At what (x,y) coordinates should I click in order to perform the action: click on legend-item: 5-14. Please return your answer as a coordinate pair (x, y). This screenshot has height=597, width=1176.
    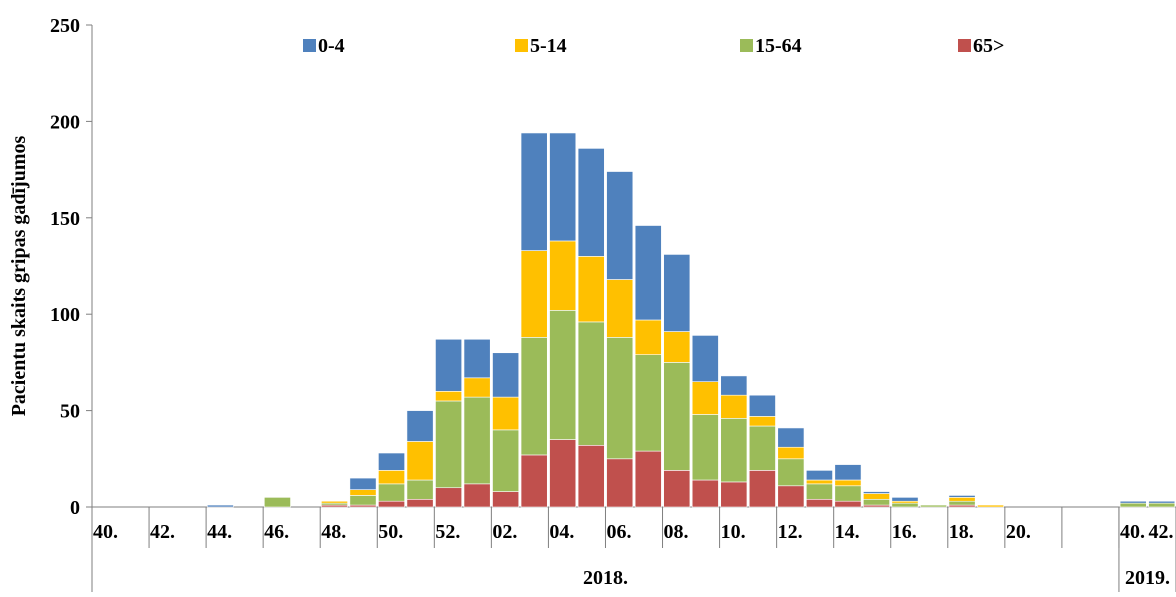
    Looking at the image, I should click on (541, 46).